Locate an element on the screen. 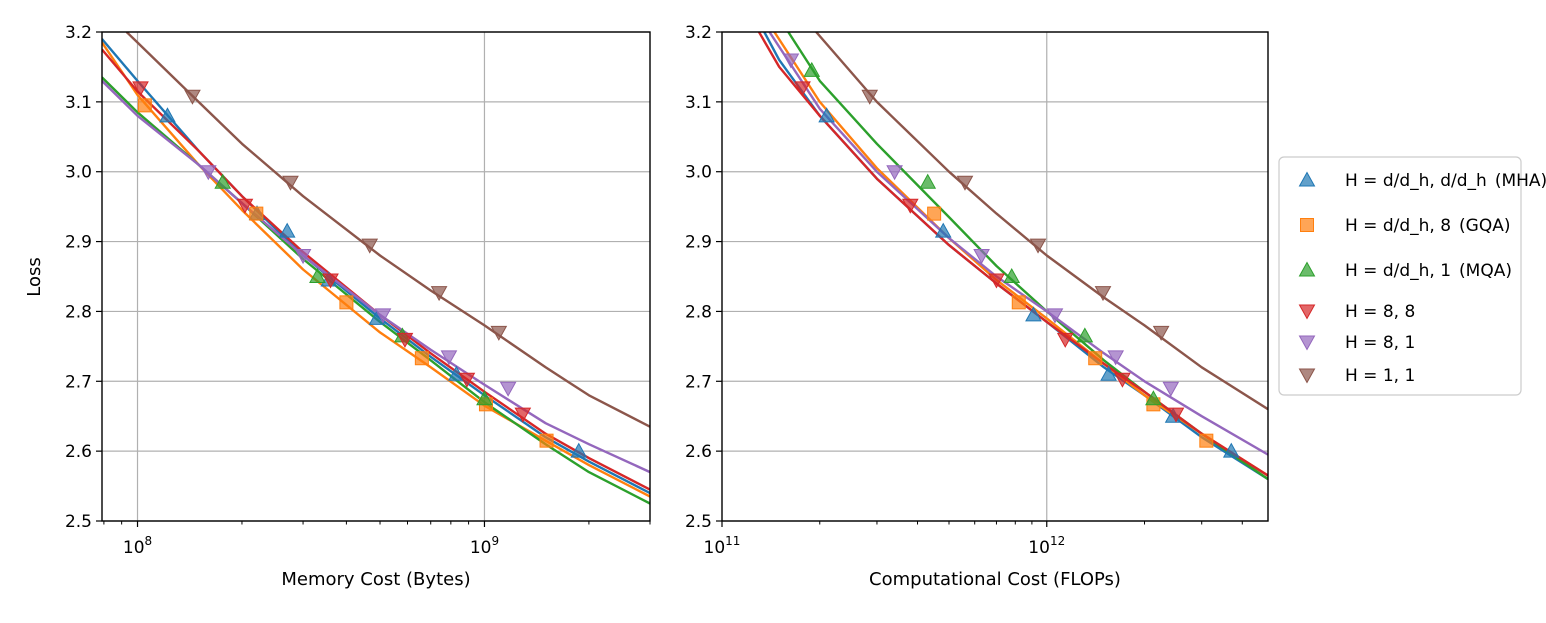  legend-label: H = d/d_h, 1 (MQA) is located at coordinates (1428, 271).